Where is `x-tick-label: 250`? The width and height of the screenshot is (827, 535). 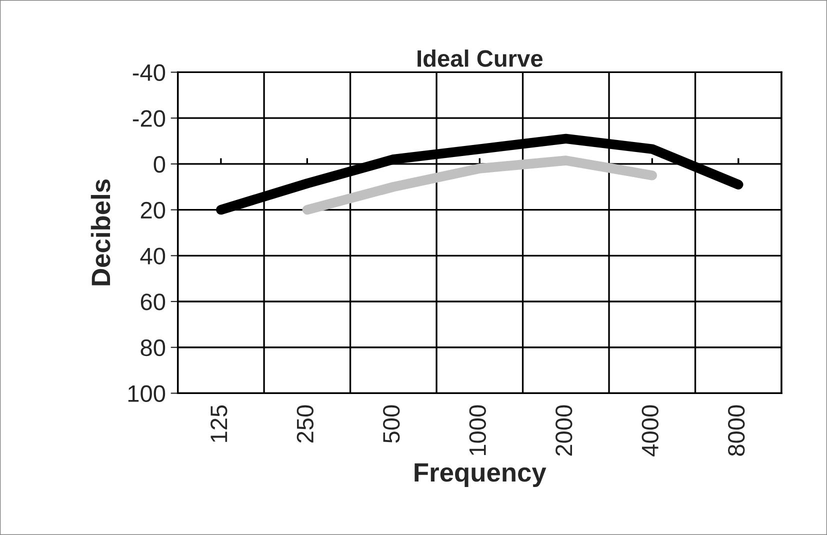 x-tick-label: 250 is located at coordinates (305, 424).